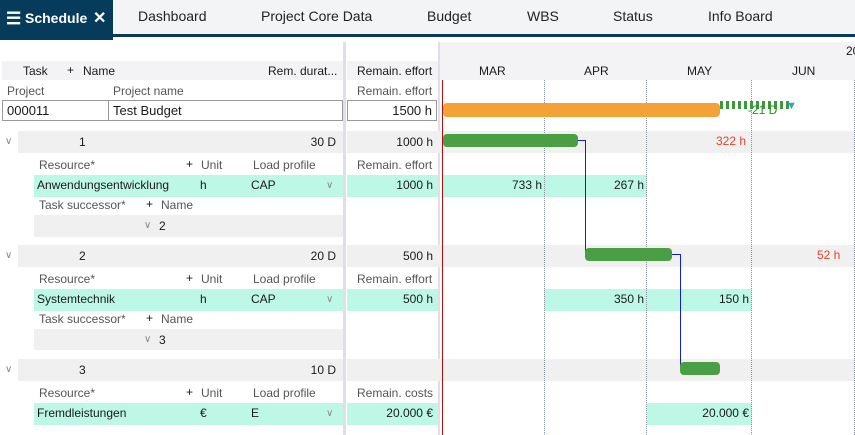 This screenshot has width=855, height=435. What do you see at coordinates (323, 370) in the screenshot?
I see `task-duration: 10 D` at bounding box center [323, 370].